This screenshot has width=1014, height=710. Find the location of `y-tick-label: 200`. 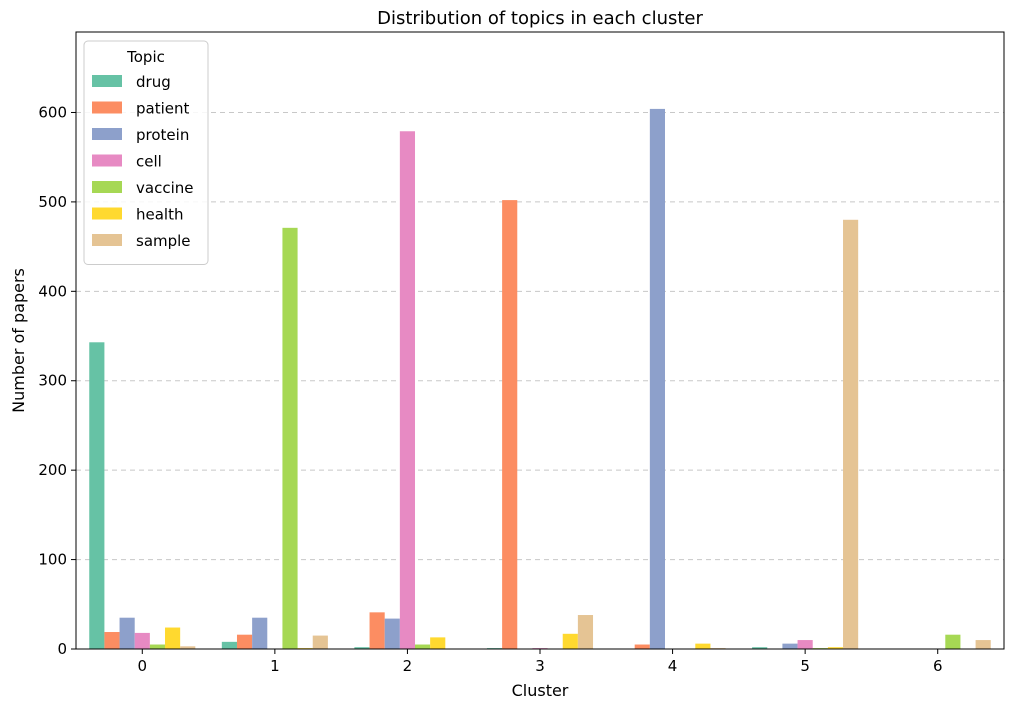

y-tick-label: 200 is located at coordinates (52, 470).